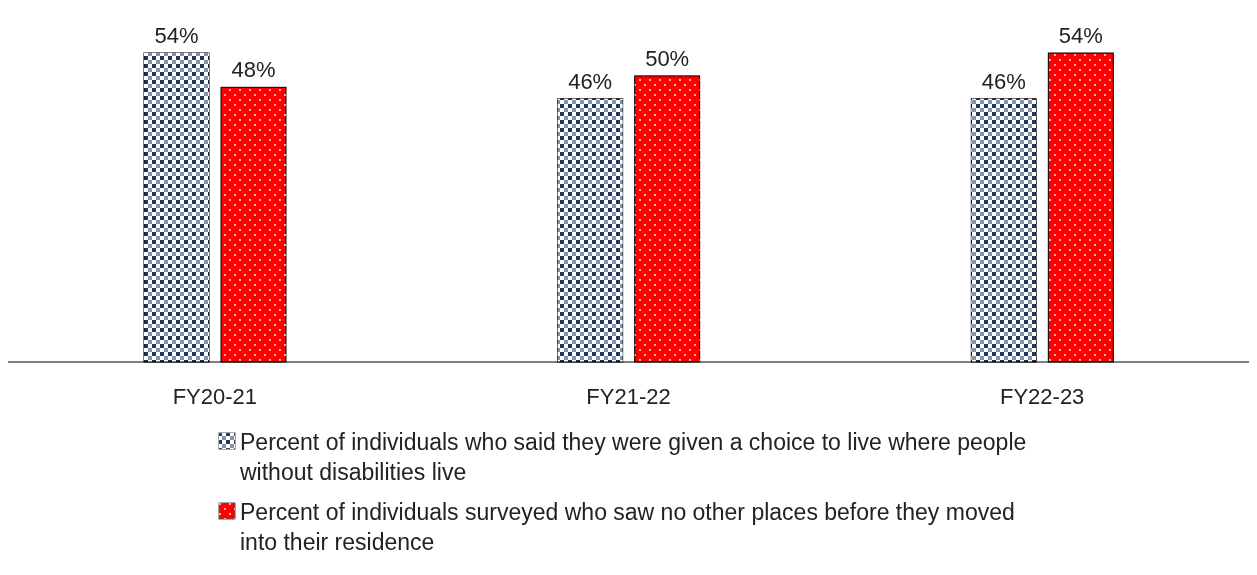 This screenshot has height=575, width=1257. Describe the element at coordinates (1042, 396) in the screenshot. I see `x-tick-label: FY22-23` at that location.